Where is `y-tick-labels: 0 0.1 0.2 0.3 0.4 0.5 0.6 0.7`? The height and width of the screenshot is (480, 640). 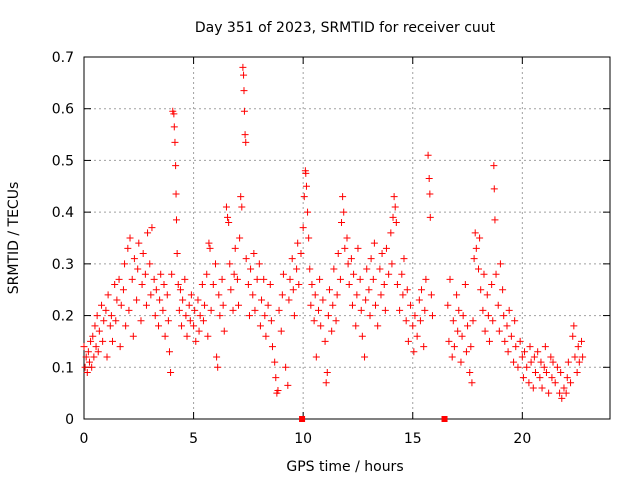
y-tick-labels: 0 0.1 0.2 0.3 0.4 0.5 0.6 0.7 is located at coordinates (63, 239).